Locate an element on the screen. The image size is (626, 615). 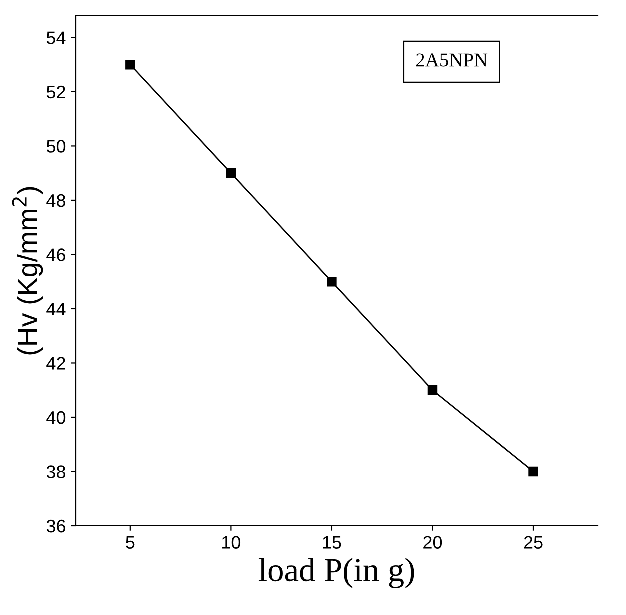
y-tick-label: 38 is located at coordinates (56, 472).